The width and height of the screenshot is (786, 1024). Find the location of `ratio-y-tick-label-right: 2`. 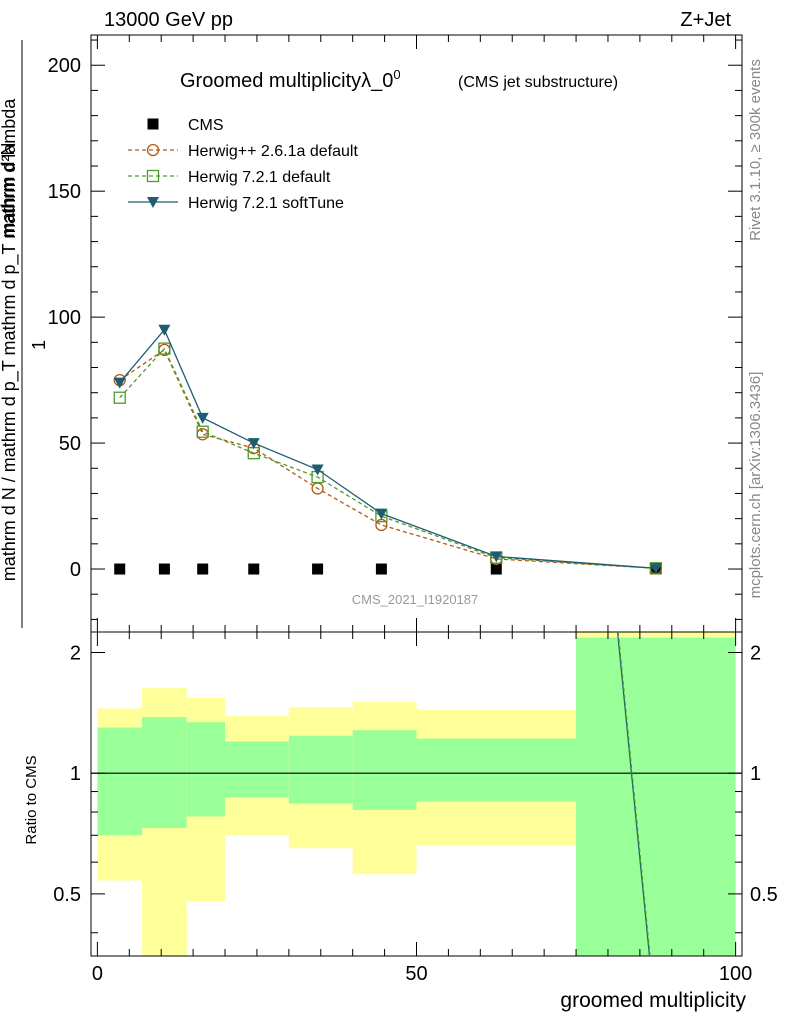

ratio-y-tick-label-right: 2 is located at coordinates (755, 654).